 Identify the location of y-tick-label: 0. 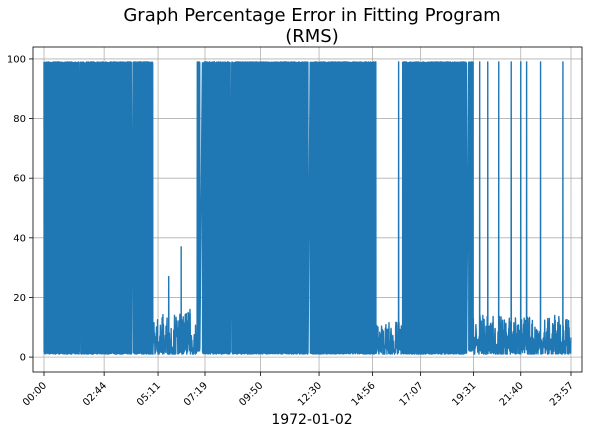
(23, 358).